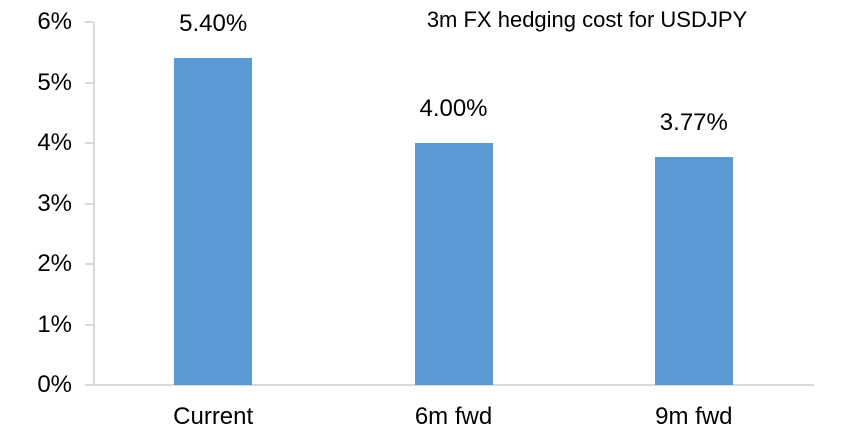 Image resolution: width=852 pixels, height=441 pixels. I want to click on y-tick-label: 2%, so click(54, 263).